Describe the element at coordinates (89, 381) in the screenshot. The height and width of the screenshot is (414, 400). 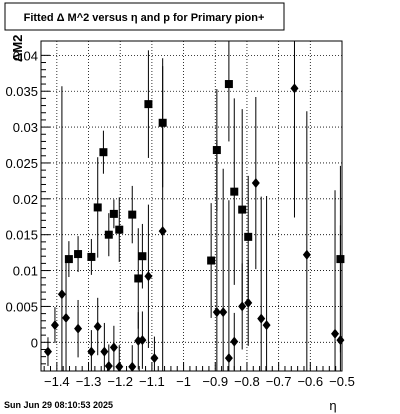
I see `x-tick-label: −1.3` at that location.